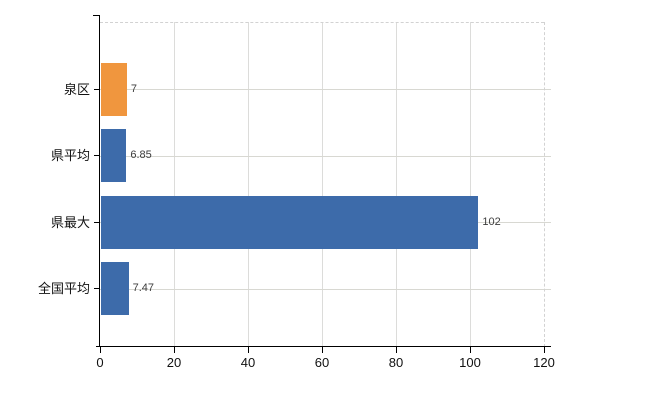 The width and height of the screenshot is (650, 400). I want to click on bar-value-label: 102, so click(491, 221).